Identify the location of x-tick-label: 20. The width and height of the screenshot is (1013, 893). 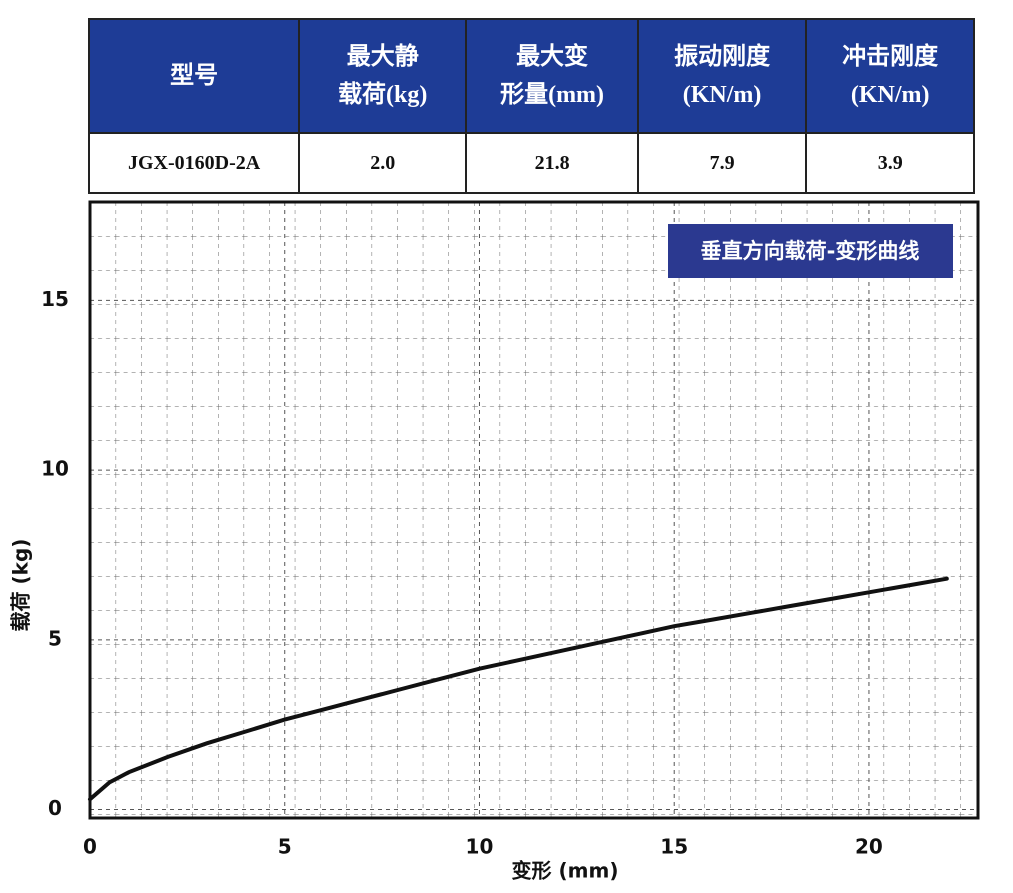
(869, 847).